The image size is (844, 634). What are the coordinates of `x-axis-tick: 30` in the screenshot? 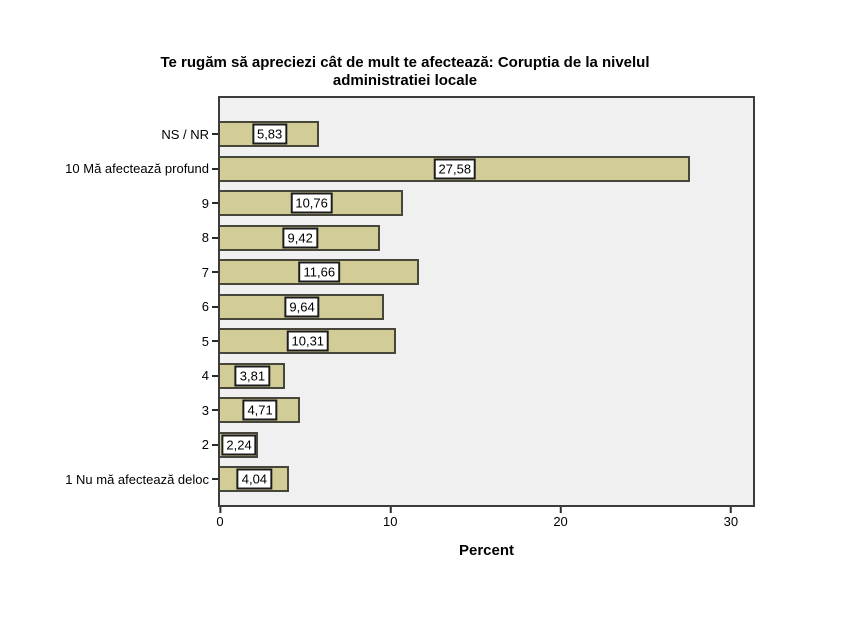 It's located at (731, 518).